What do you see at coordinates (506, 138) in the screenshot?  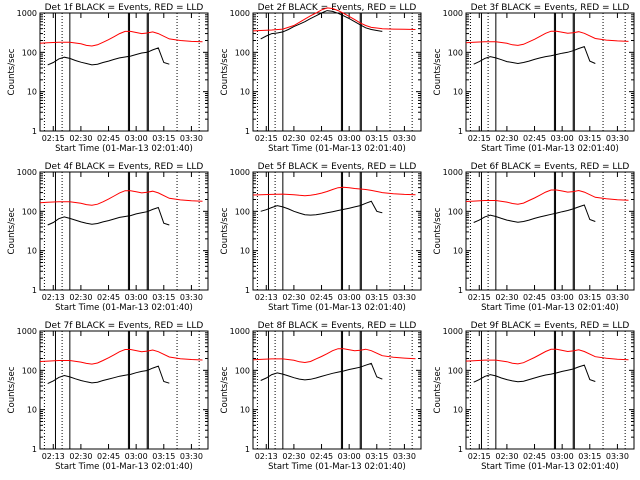 I see `panel-3-xtick-label-2: 02:30` at bounding box center [506, 138].